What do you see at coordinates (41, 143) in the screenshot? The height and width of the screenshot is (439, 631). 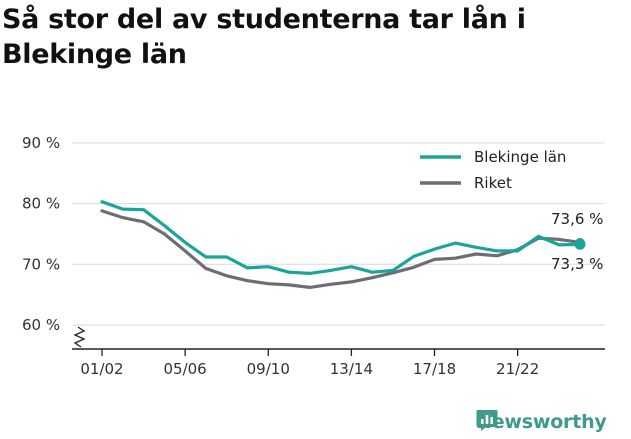 I see `y-tick-label: 90 %` at bounding box center [41, 143].